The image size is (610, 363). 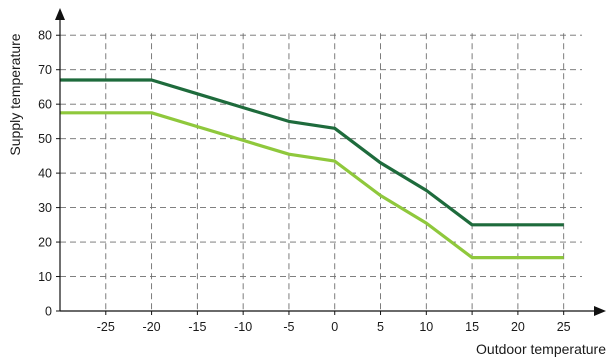 I want to click on y-tick-label: 40, so click(x=45, y=174).